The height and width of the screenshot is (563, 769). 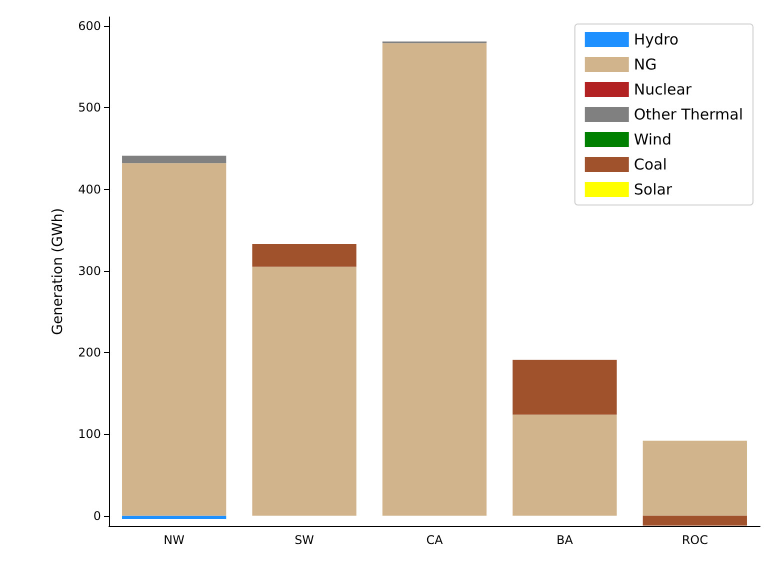 I want to click on legend-label: Coal, so click(x=650, y=165).